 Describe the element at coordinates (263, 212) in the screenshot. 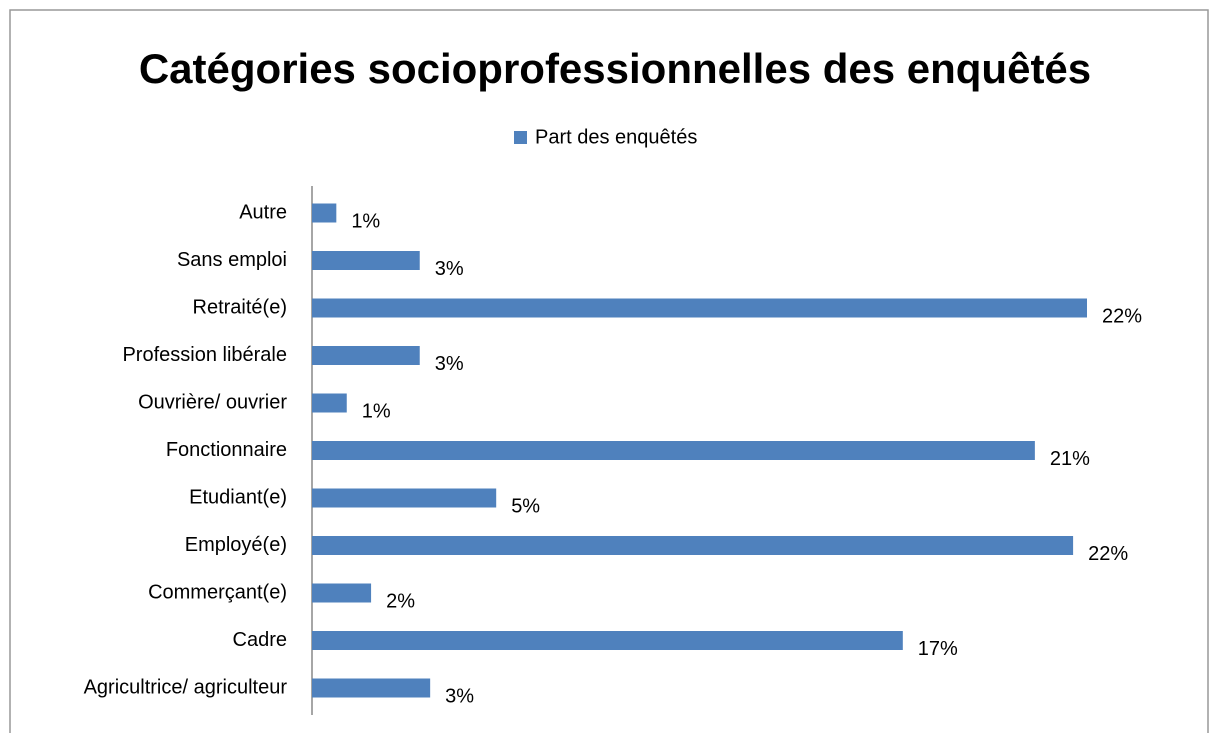

I see `y-tick-label: Autre` at that location.